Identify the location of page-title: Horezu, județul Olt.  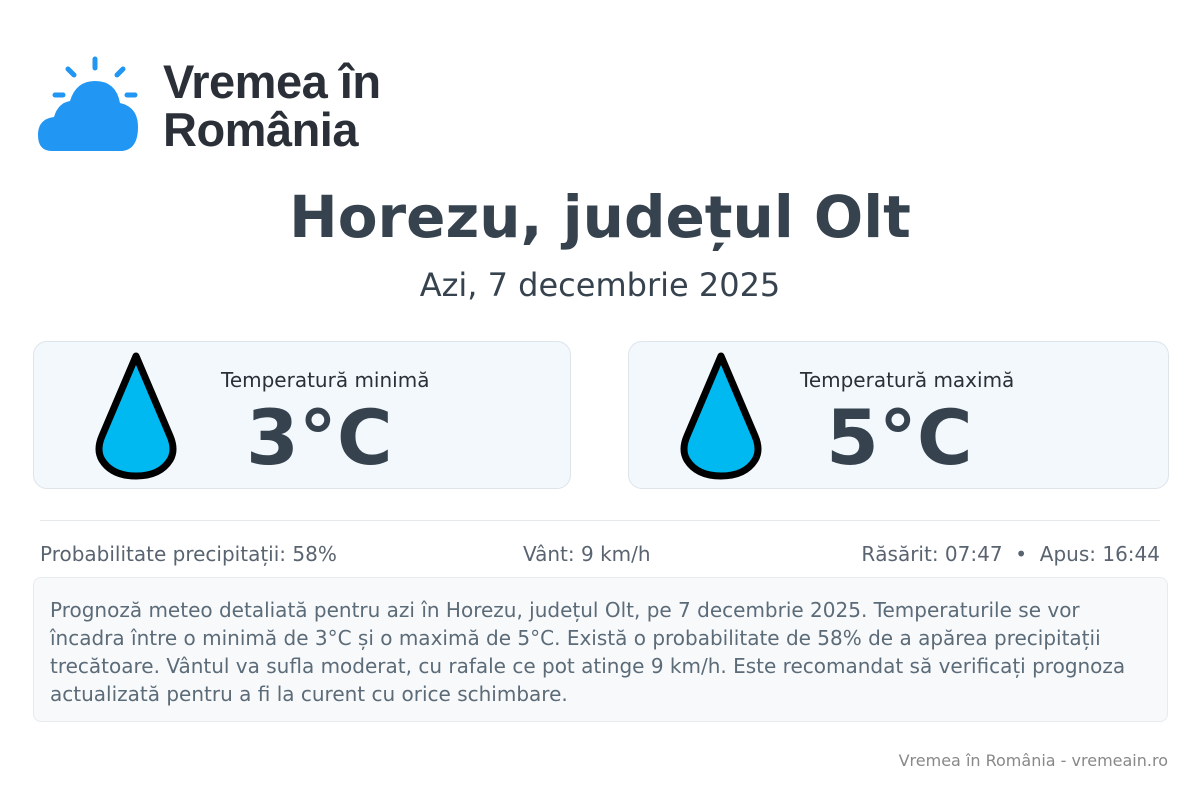
(600, 217).